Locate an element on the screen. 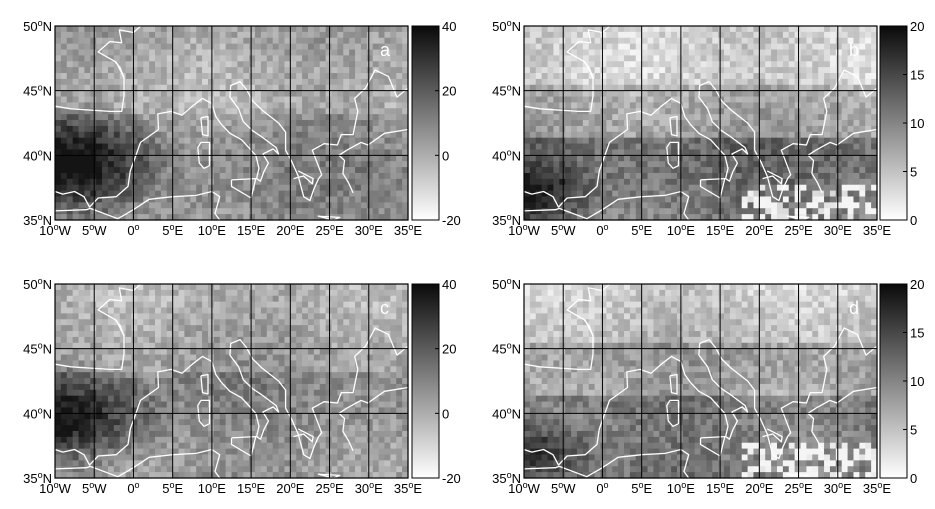 The height and width of the screenshot is (509, 935). colorbar-c: 40 20 0 -20 is located at coordinates (436, 381).